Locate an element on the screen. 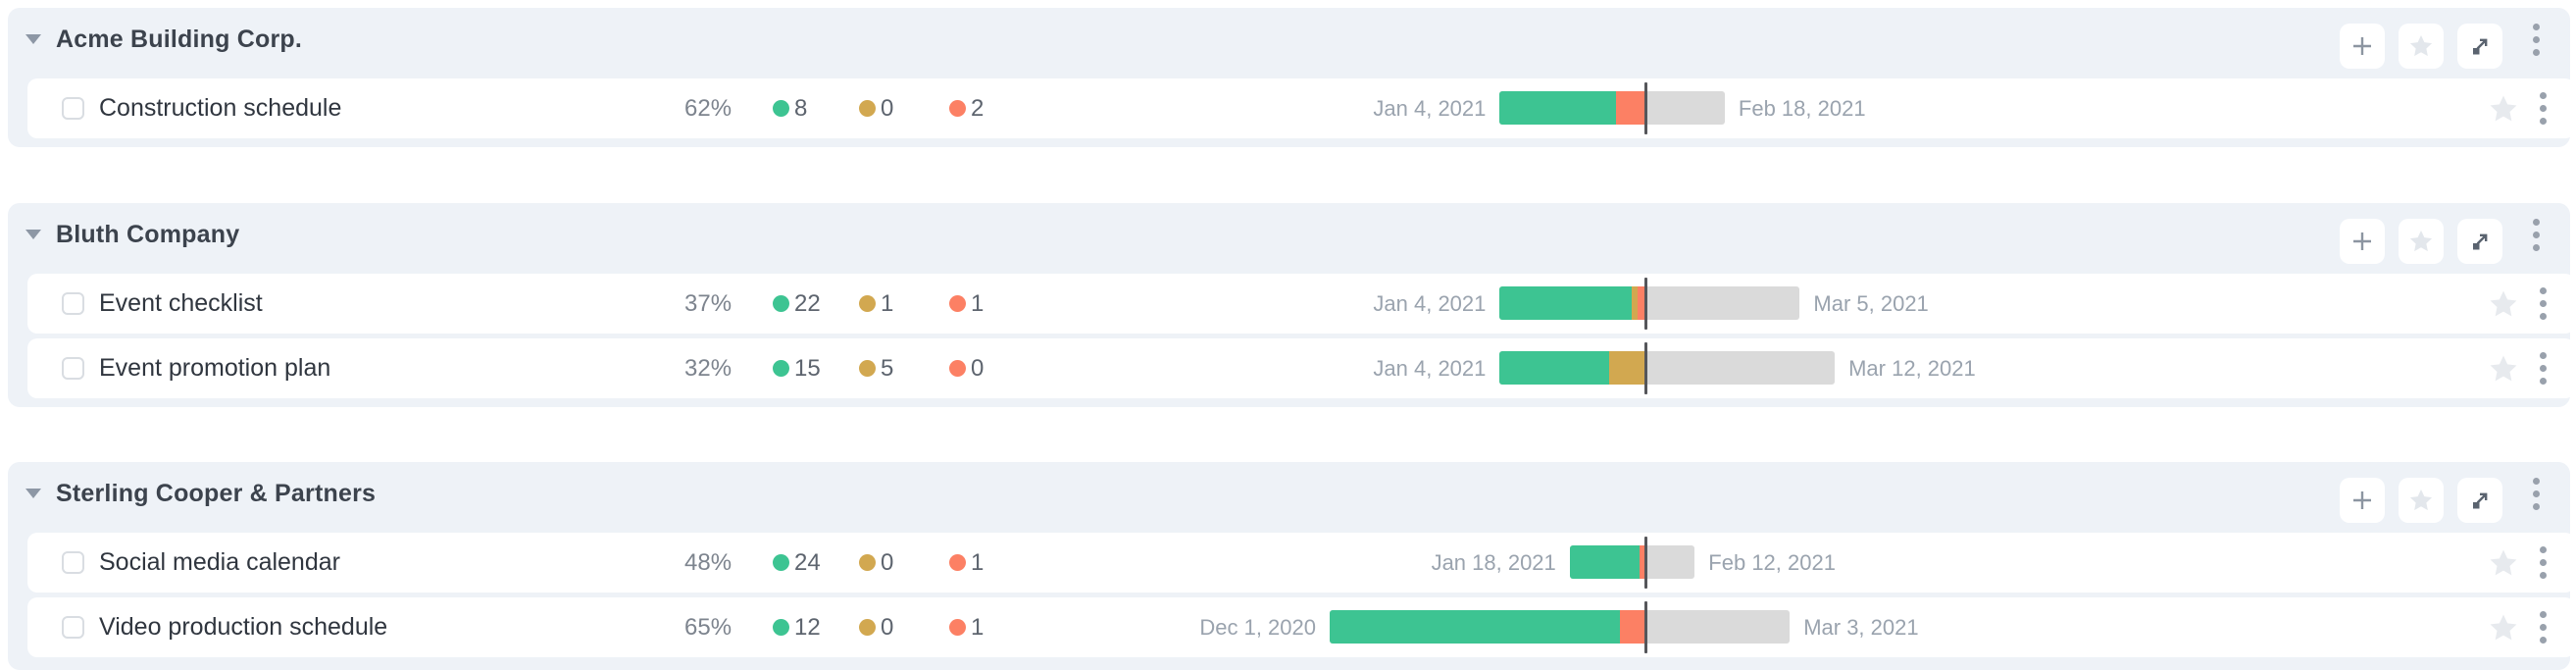 The image size is (2576, 670). group-title: Sterling Cooper & Partners is located at coordinates (217, 493).